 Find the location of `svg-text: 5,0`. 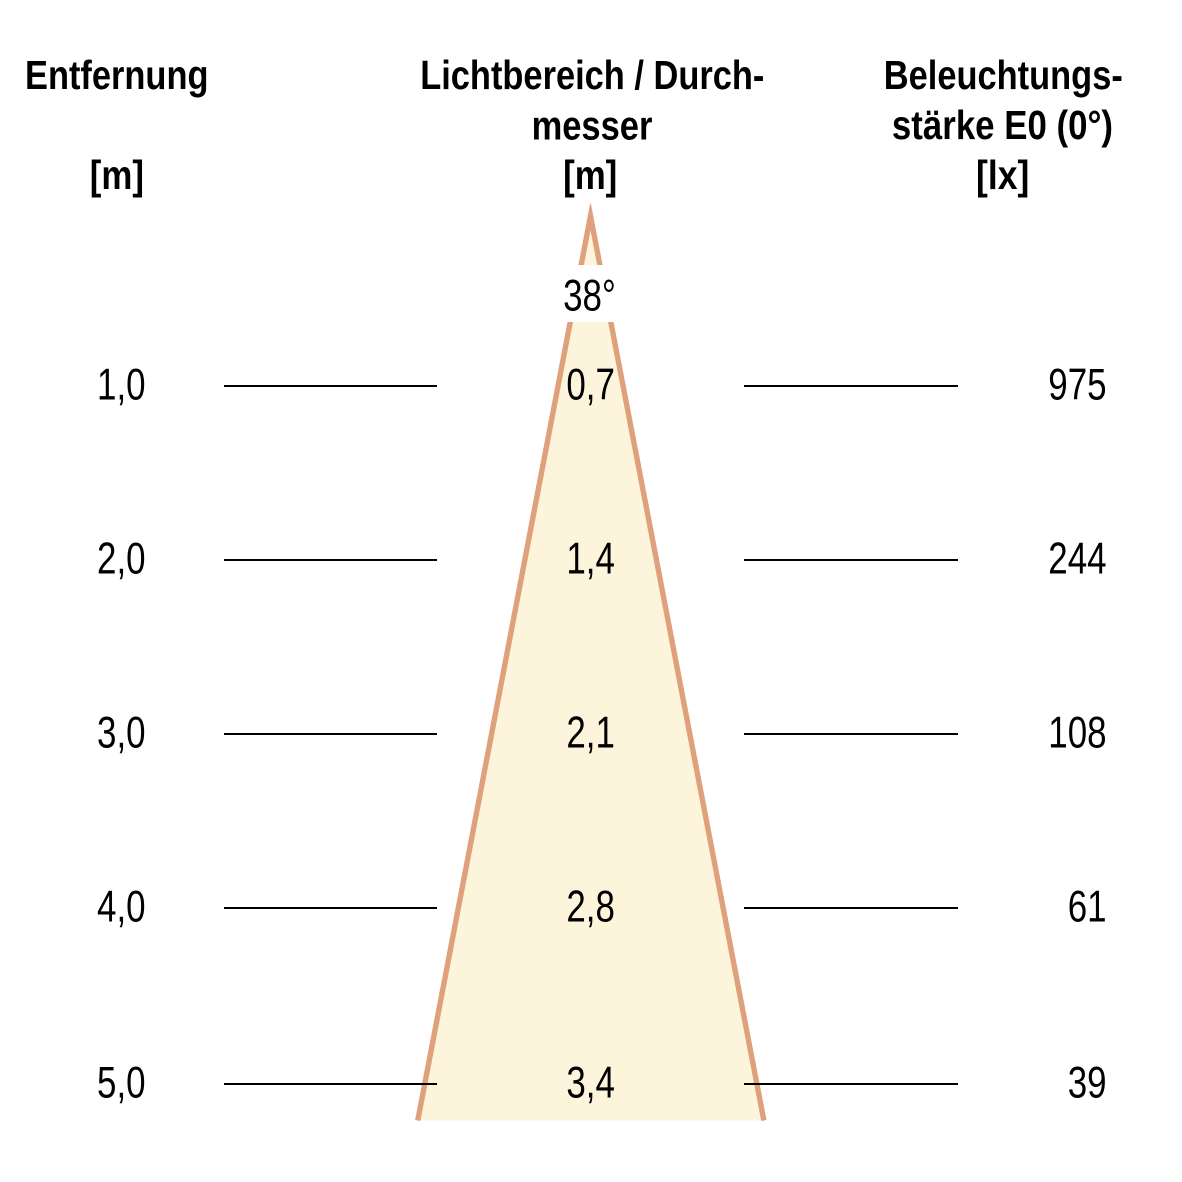

svg-text: 5,0 is located at coordinates (121, 1083).